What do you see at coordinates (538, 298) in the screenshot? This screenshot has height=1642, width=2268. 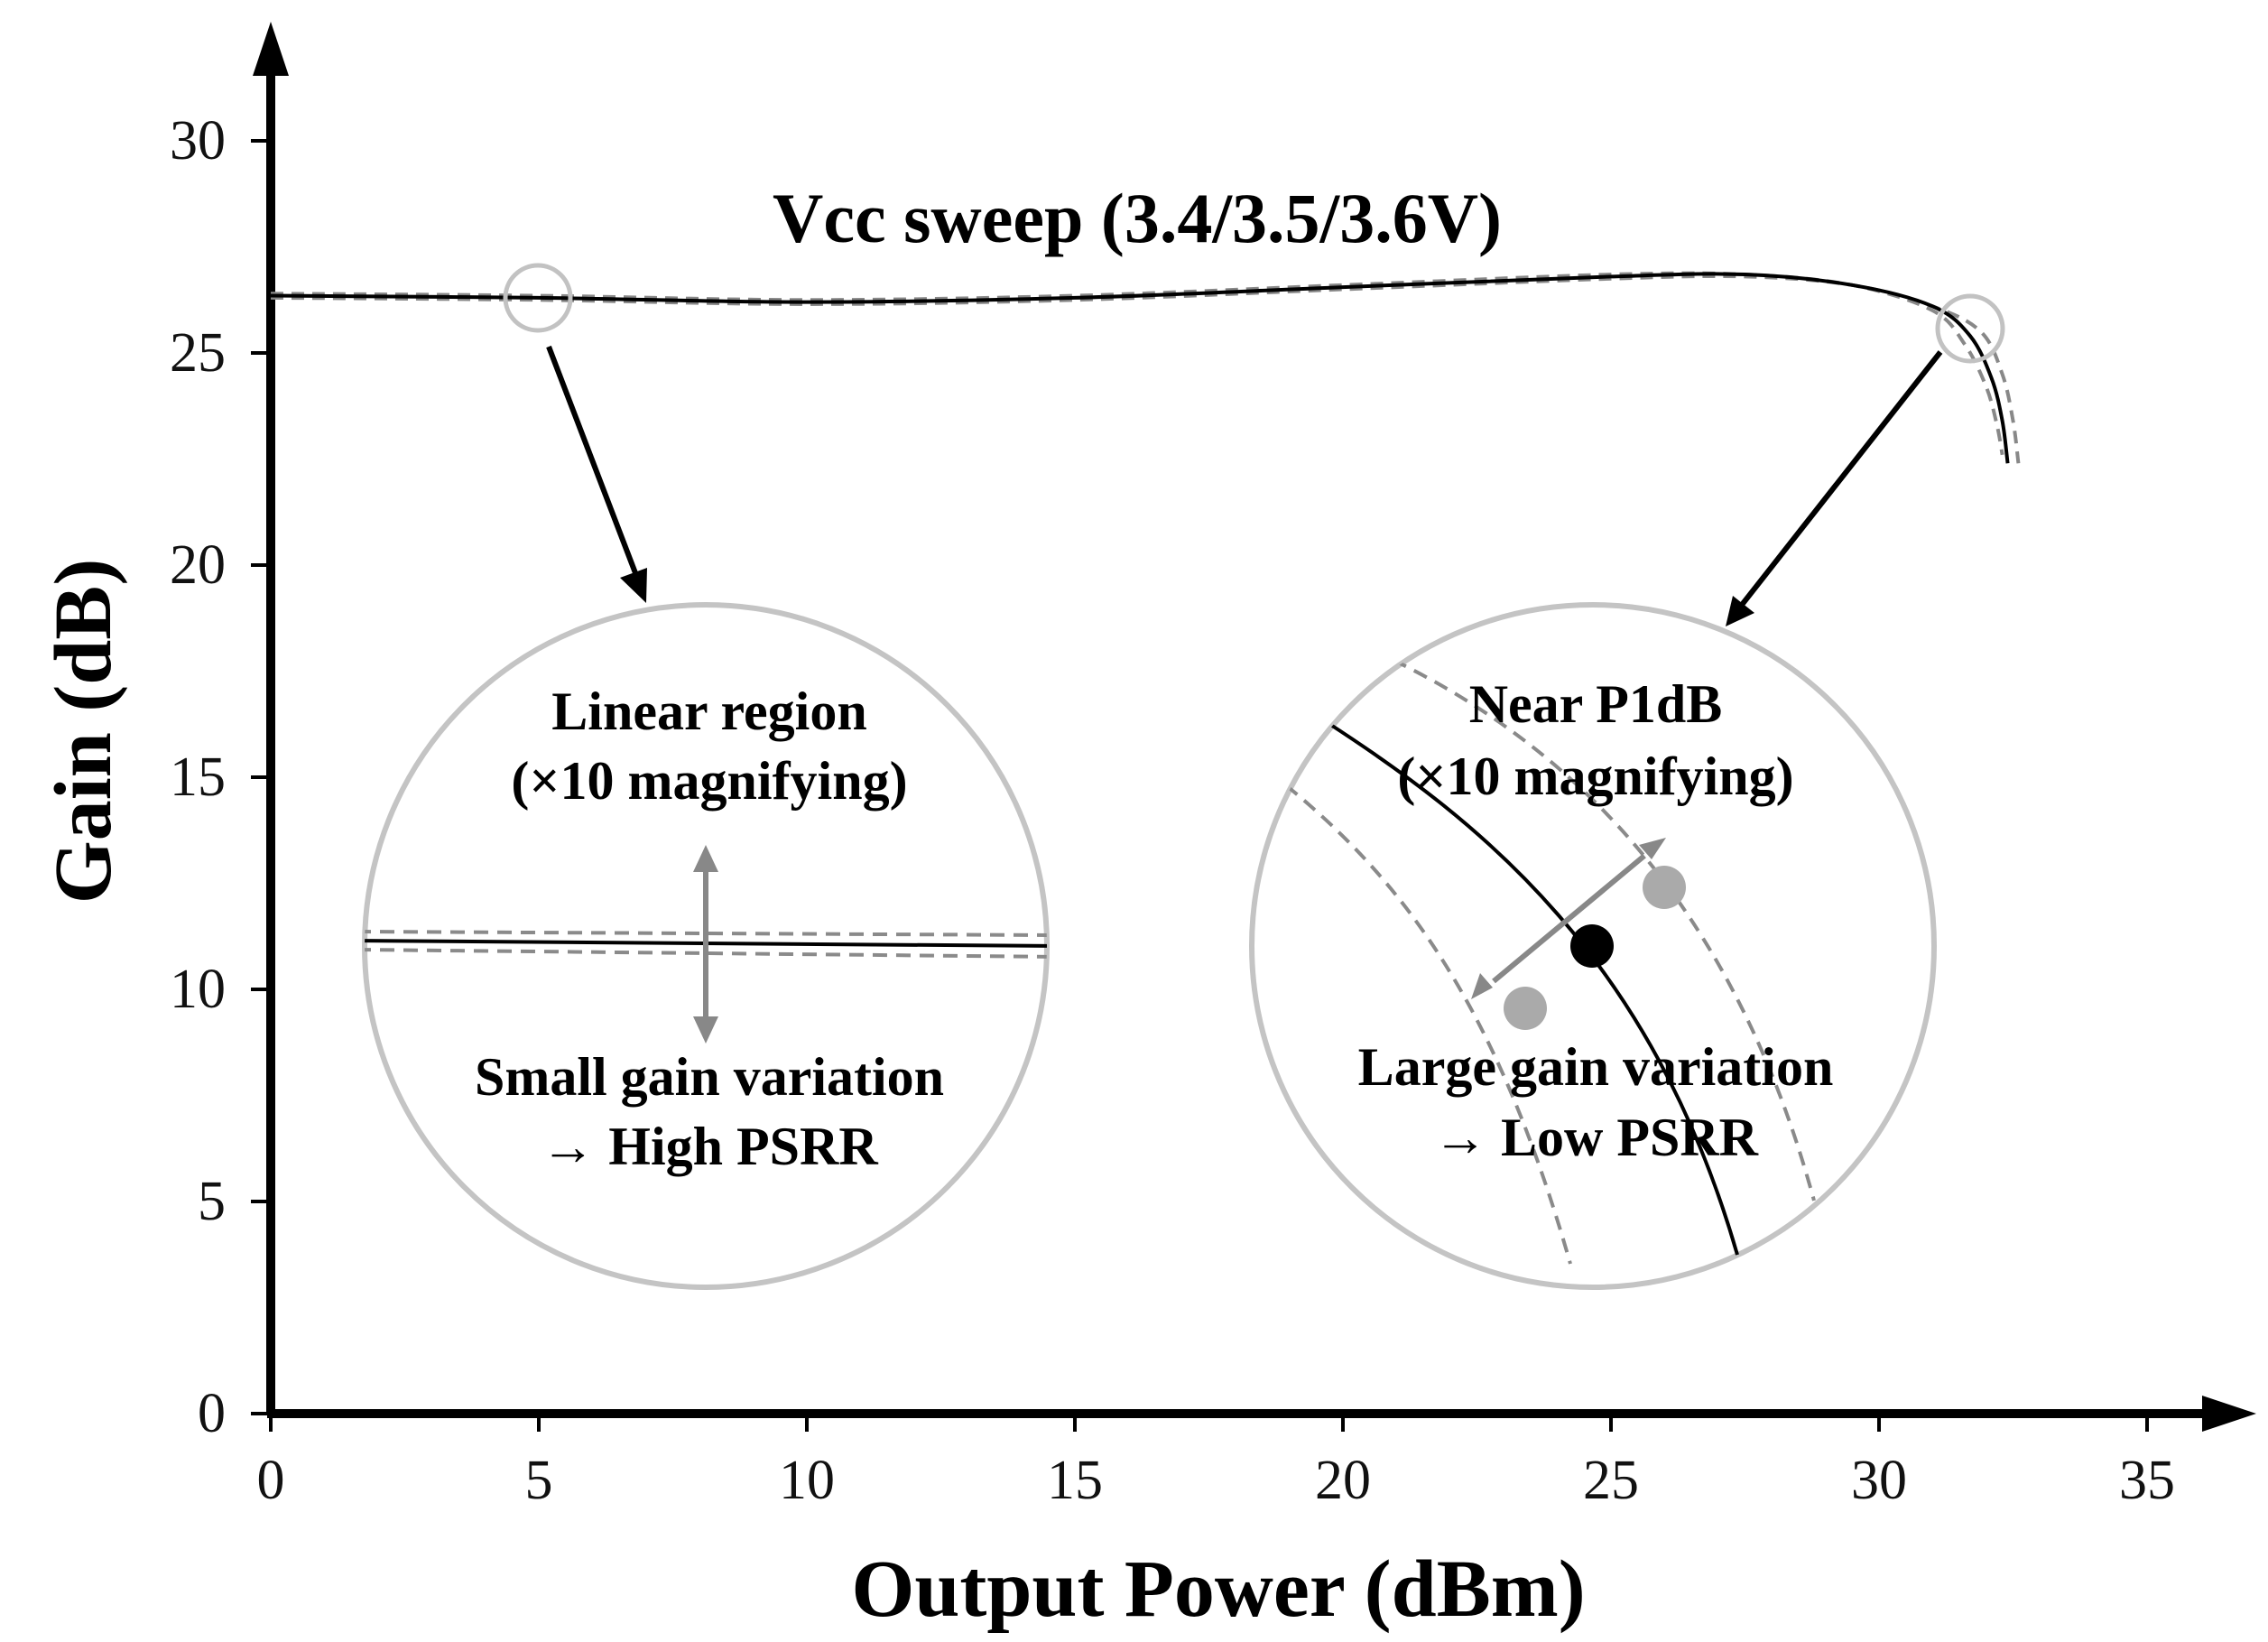 I see `linear-region-marker-circle` at bounding box center [538, 298].